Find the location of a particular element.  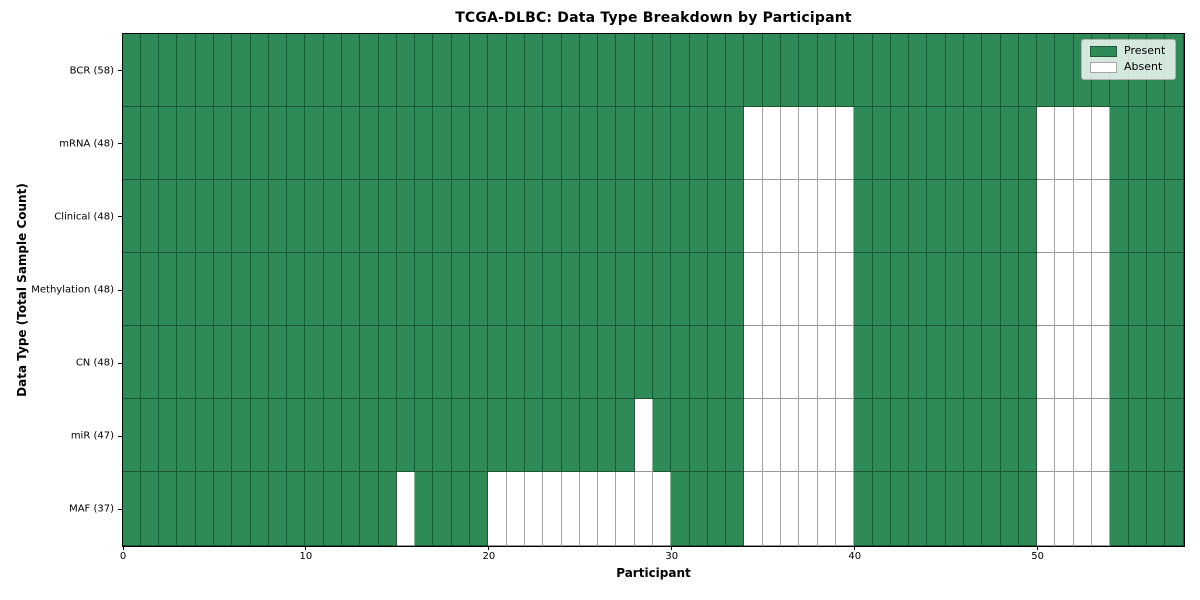

legend-label-absent: Absent is located at coordinates (1143, 67).